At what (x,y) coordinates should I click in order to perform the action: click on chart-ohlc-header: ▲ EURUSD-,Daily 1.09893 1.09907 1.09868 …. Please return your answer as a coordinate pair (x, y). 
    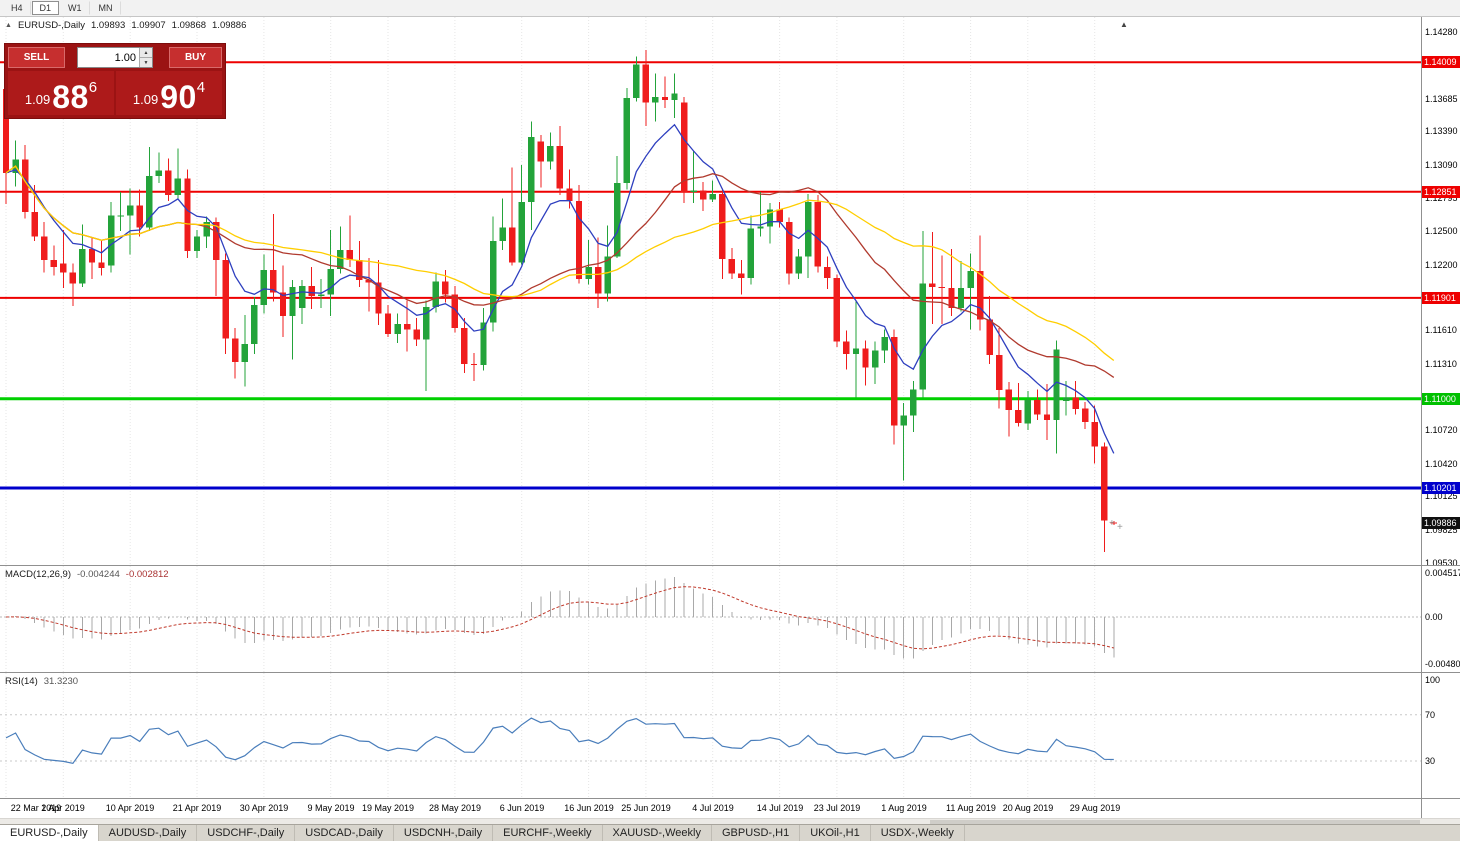
    Looking at the image, I should click on (125, 25).